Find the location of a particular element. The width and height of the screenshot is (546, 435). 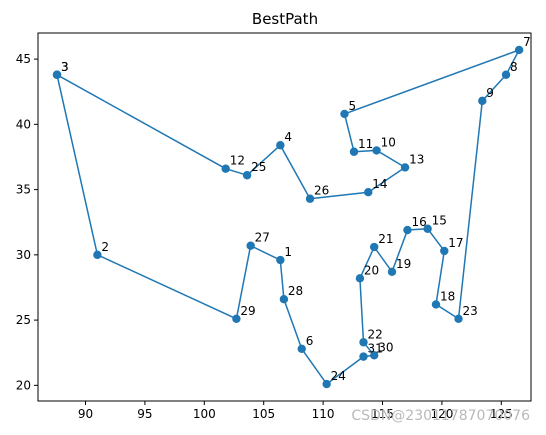

point-label: 5 is located at coordinates (352, 106).